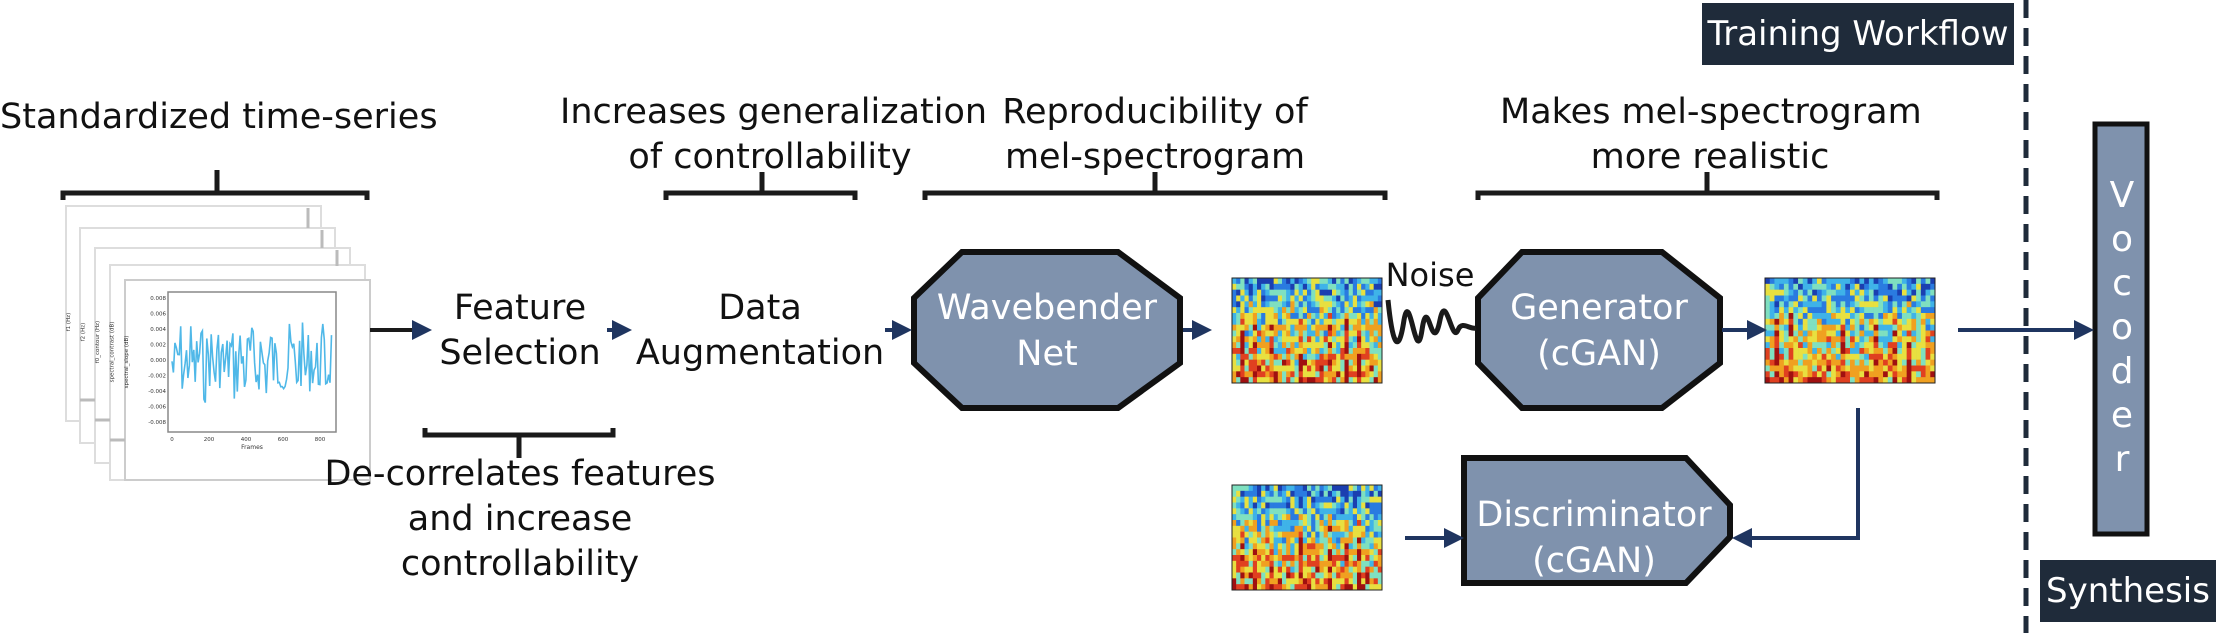 The height and width of the screenshot is (633, 2216). I want to click on wavebender-node, so click(1047, 330).